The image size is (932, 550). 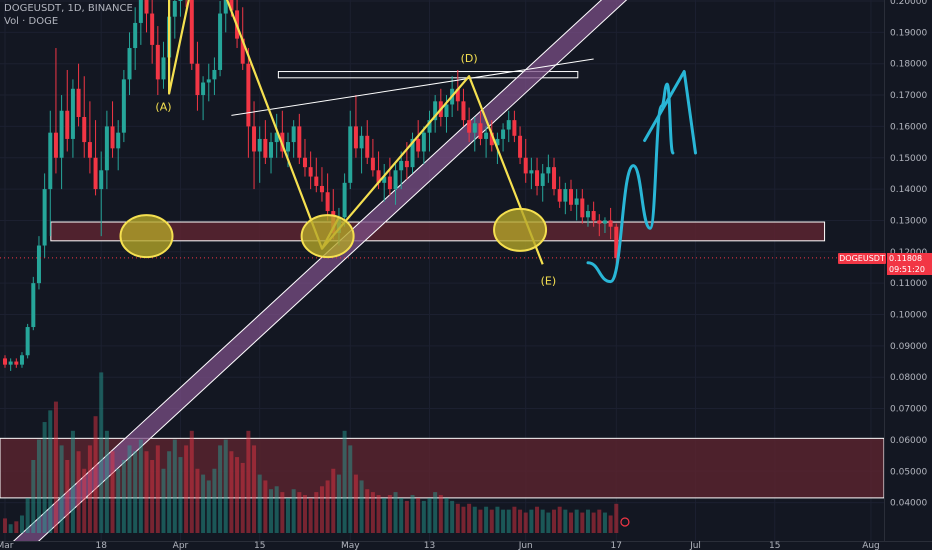 What do you see at coordinates (908, 504) in the screenshot?
I see `y-tick-label: 0.04000` at bounding box center [908, 504].